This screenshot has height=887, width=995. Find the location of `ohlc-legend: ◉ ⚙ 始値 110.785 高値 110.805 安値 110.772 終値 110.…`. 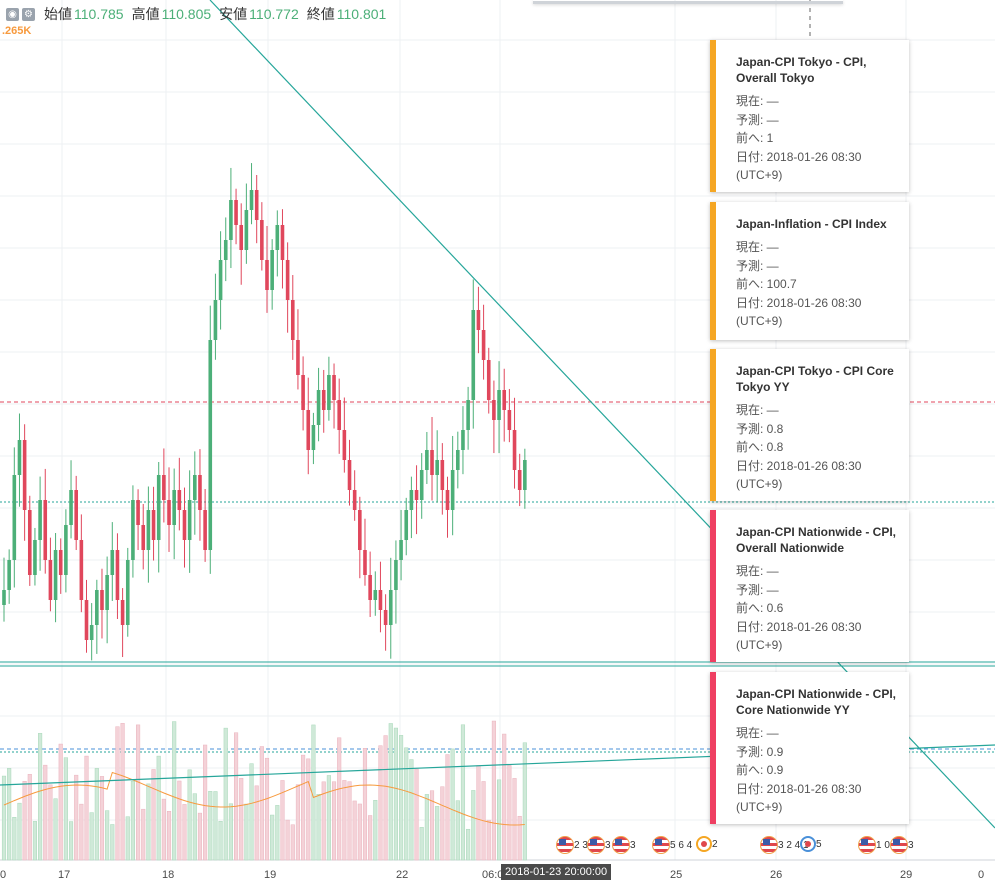

ohlc-legend: ◉ ⚙ 始値 110.785 高値 110.805 安値 110.772 終値 110.… is located at coordinates (196, 14).